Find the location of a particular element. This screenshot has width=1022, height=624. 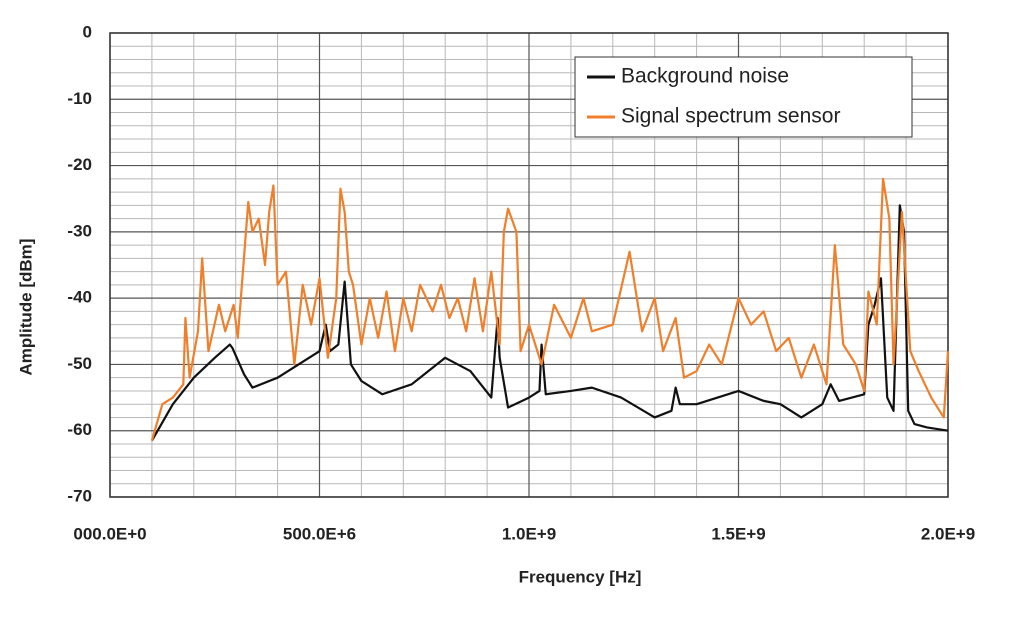

legend-label: Signal spectrum sensor is located at coordinates (730, 116).